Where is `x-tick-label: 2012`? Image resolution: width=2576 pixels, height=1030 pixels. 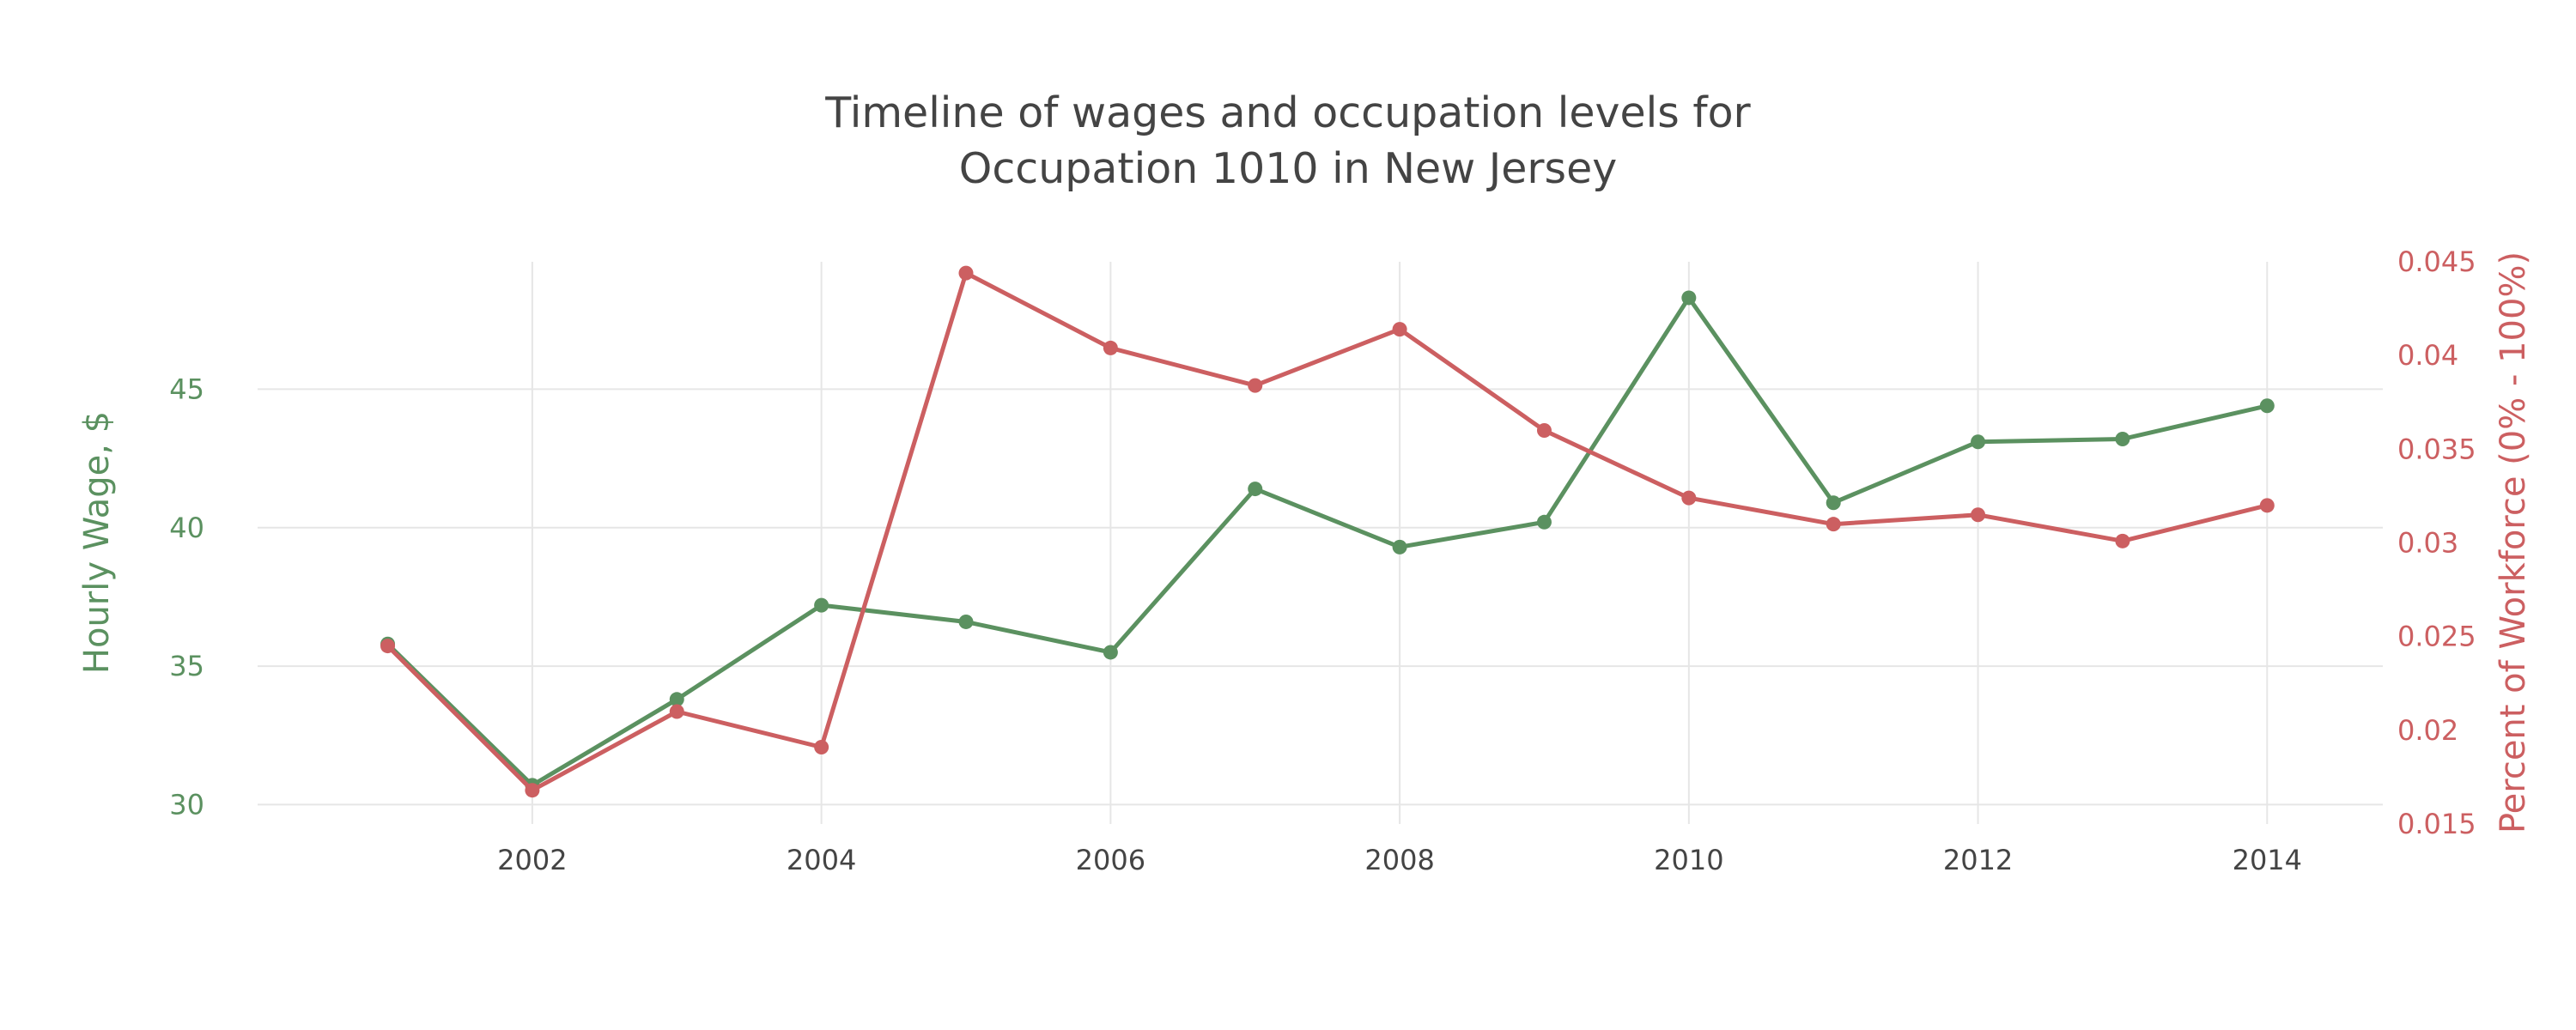 x-tick-label: 2012 is located at coordinates (1978, 860).